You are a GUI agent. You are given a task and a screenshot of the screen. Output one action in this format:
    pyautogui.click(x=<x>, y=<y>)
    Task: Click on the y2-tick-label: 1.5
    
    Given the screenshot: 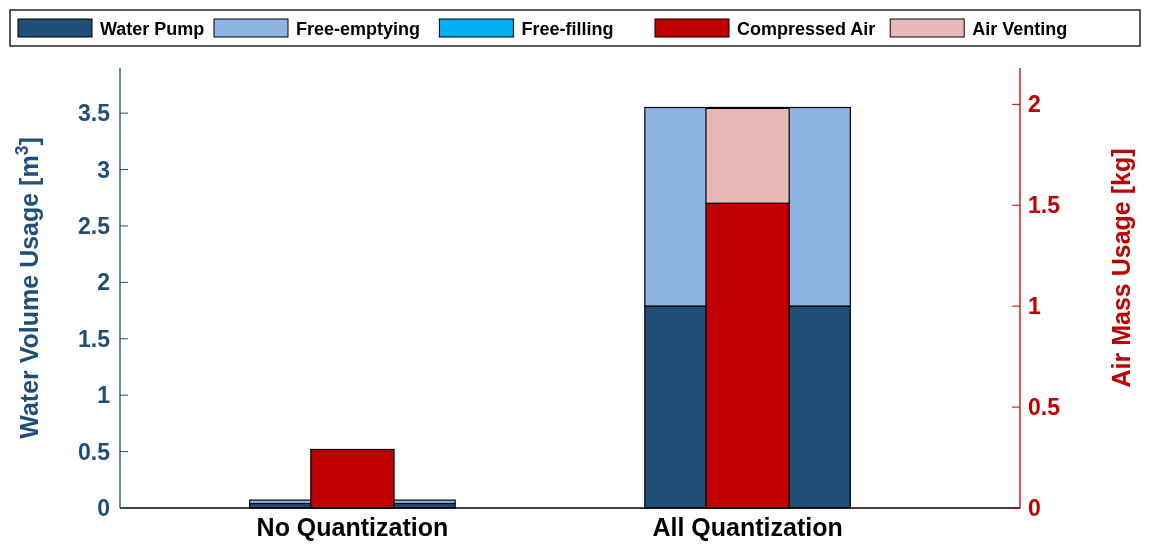 What is the action you would take?
    pyautogui.click(x=1044, y=205)
    